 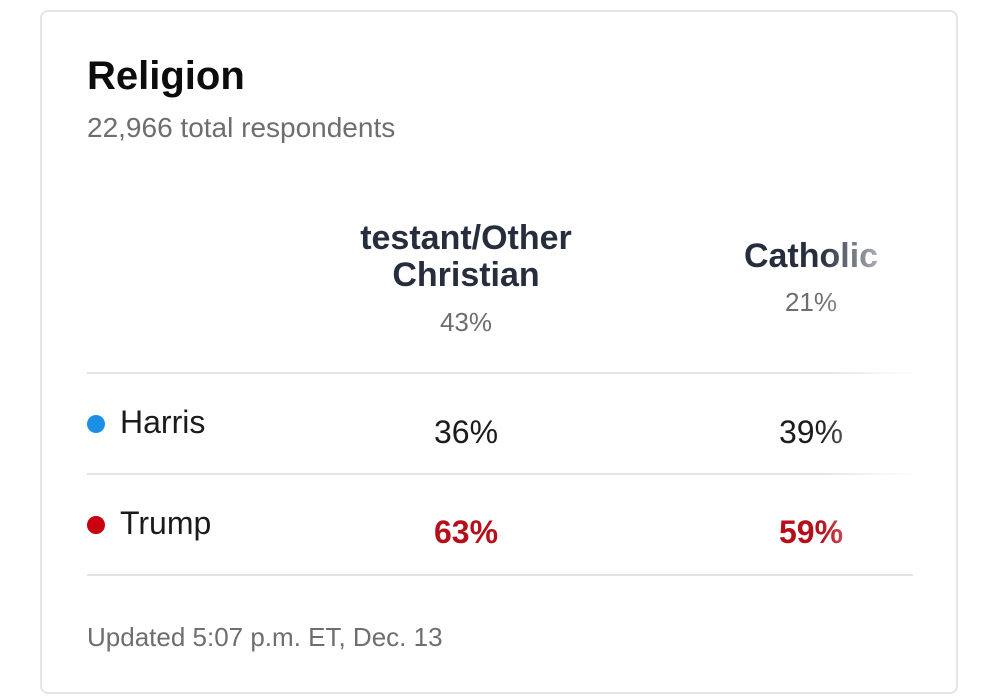 I want to click on cell-value: 63%, so click(x=466, y=532).